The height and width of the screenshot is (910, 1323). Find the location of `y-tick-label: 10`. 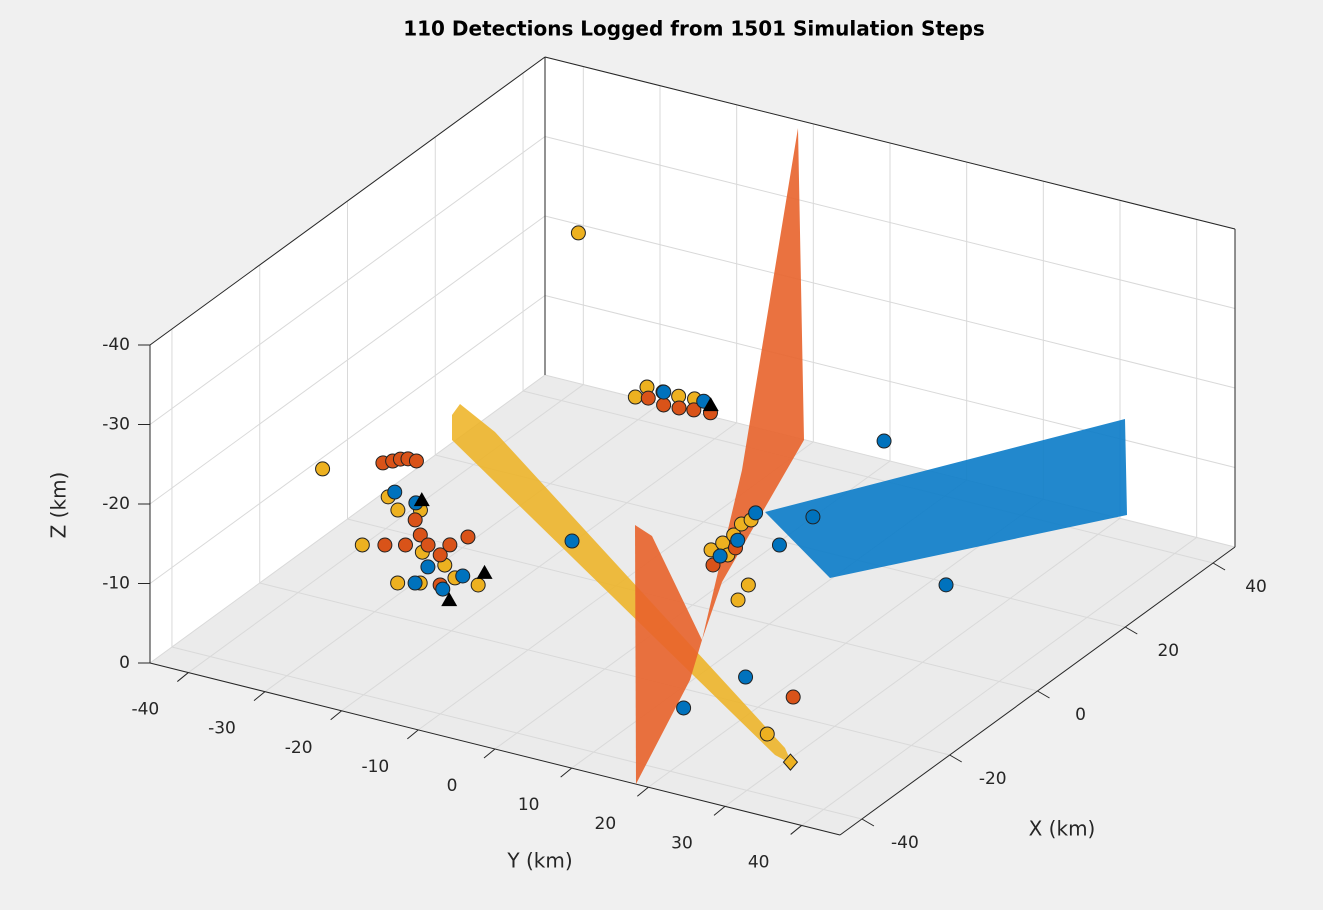

y-tick-label: 10 is located at coordinates (529, 805).